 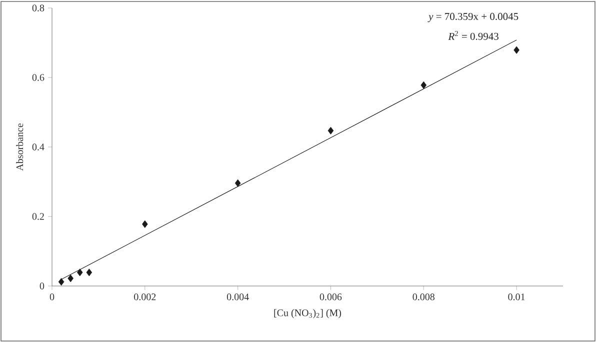 I want to click on x-tick-label: 0.01, so click(x=516, y=297).